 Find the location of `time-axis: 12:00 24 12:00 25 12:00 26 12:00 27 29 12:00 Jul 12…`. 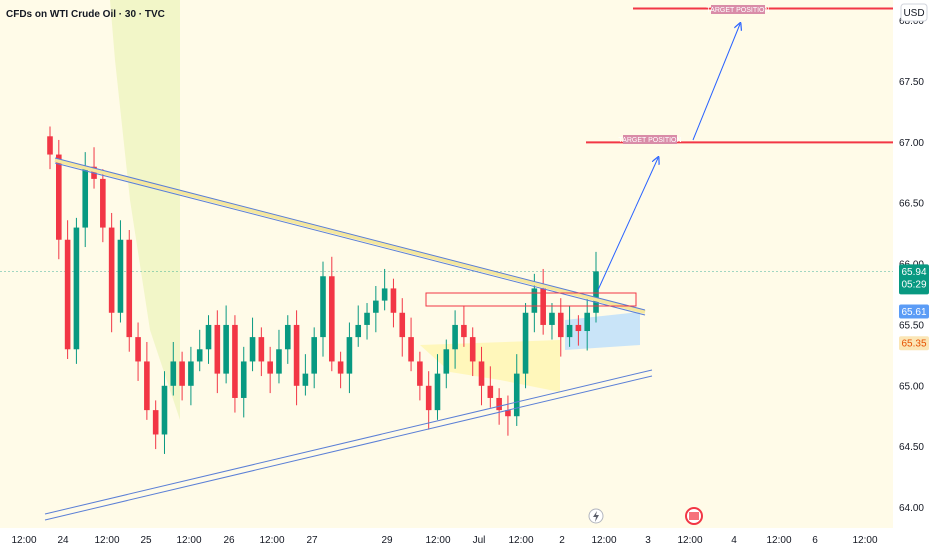

time-axis: 12:00 24 12:00 25 12:00 26 12:00 27 29 12:00 Jul 12… is located at coordinates (446, 528).